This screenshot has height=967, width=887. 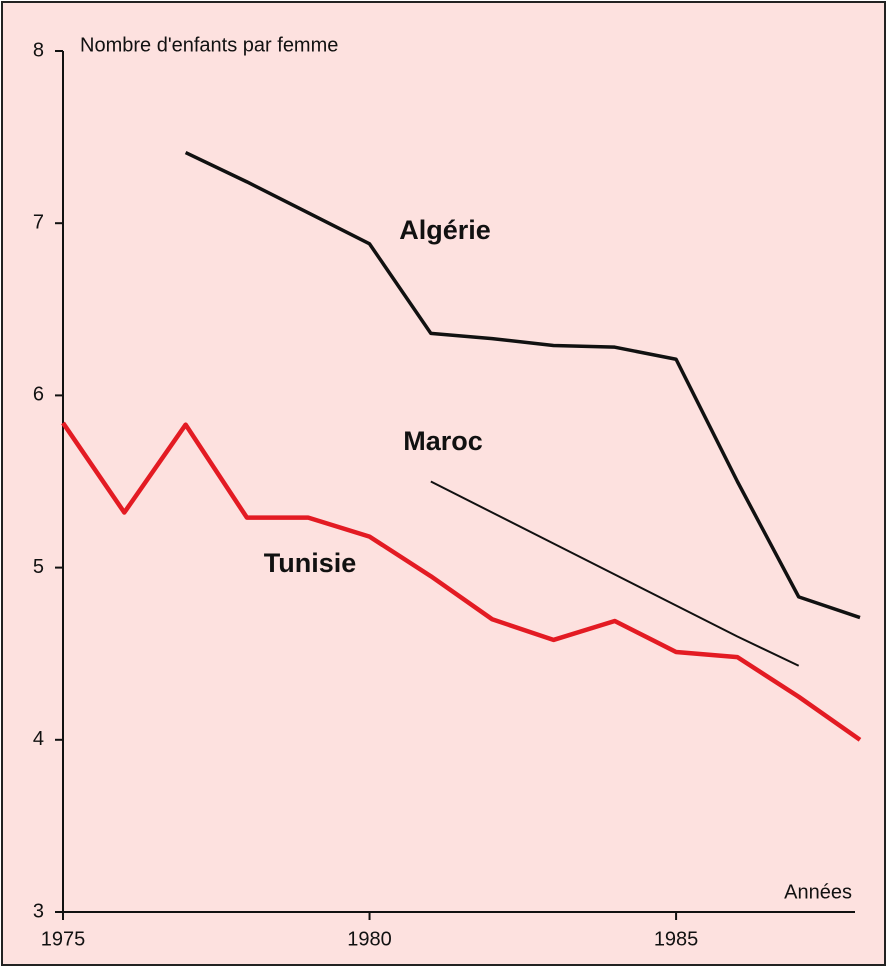 What do you see at coordinates (38, 395) in the screenshot?
I see `y-tick-label: 6` at bounding box center [38, 395].